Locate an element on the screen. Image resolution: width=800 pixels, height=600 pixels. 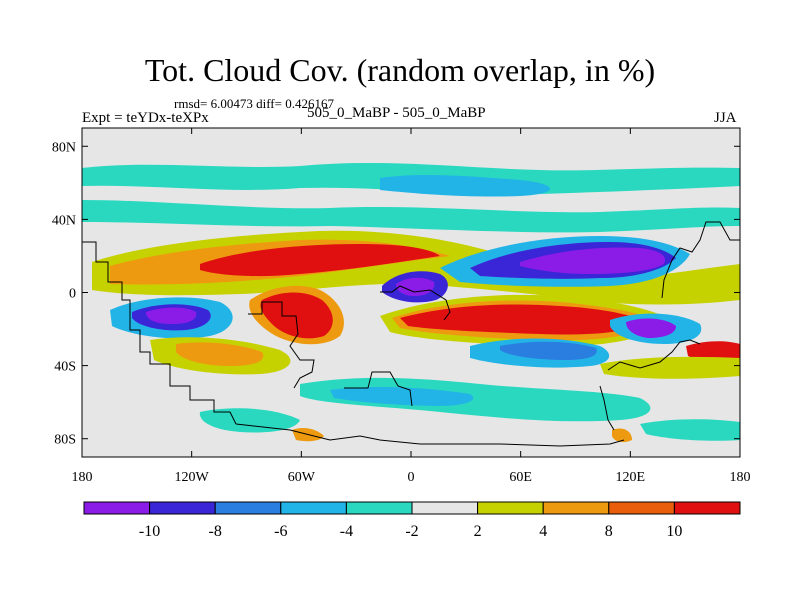
band-pos-south-orange is located at coordinates (220, 354).